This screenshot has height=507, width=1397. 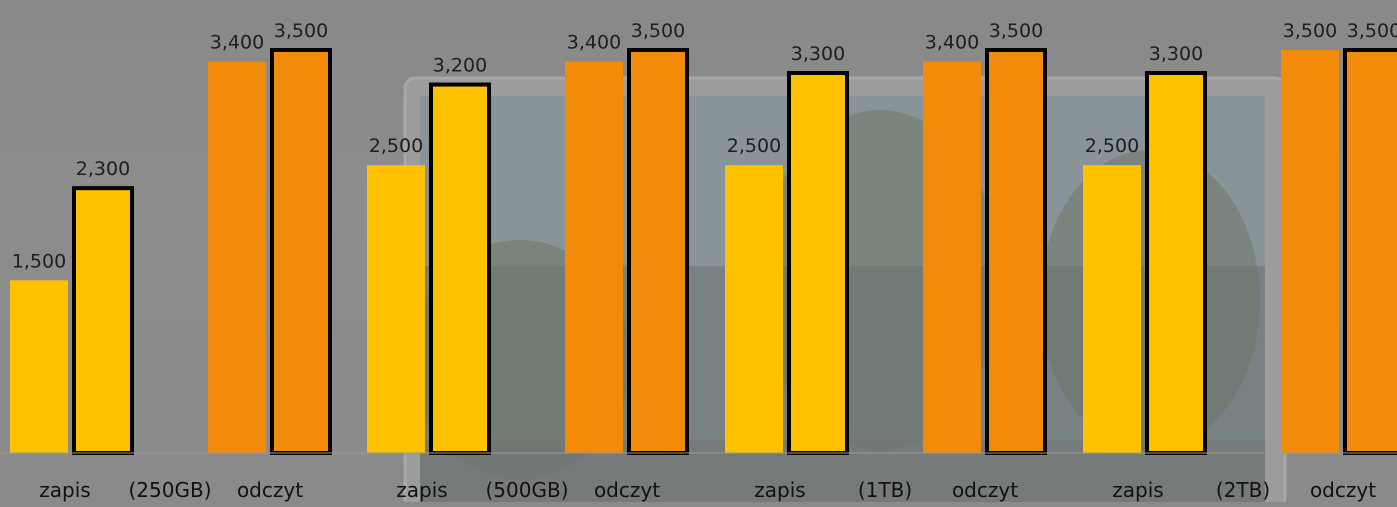 What do you see at coordinates (1343, 490) in the screenshot?
I see `category-read-label-4: odczyt` at bounding box center [1343, 490].